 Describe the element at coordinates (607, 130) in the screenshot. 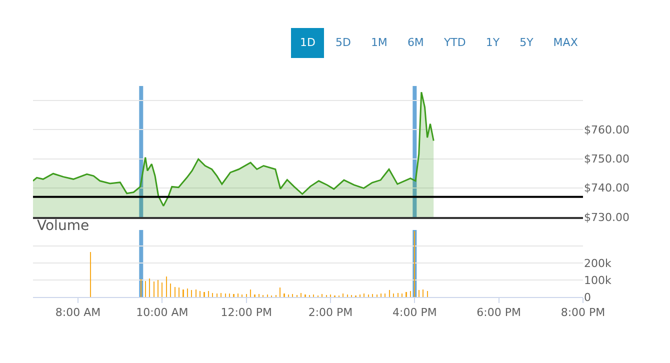

I see `y-tick-label: $760.00` at that location.